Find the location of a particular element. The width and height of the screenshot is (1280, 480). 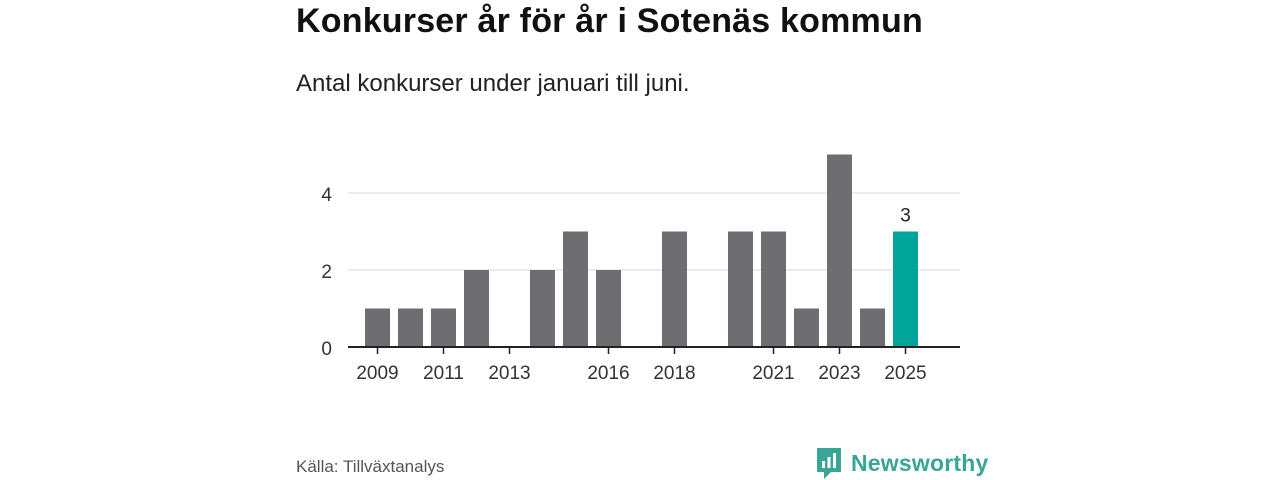

data-label-2025: 3 is located at coordinates (905, 216).